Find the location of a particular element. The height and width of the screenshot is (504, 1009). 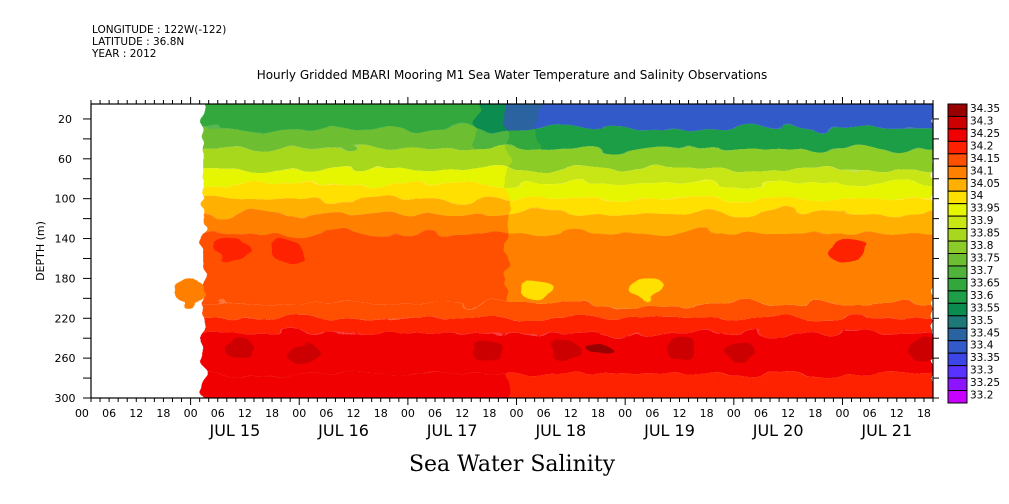

x-day-label: JUL 17 is located at coordinates (452, 430).